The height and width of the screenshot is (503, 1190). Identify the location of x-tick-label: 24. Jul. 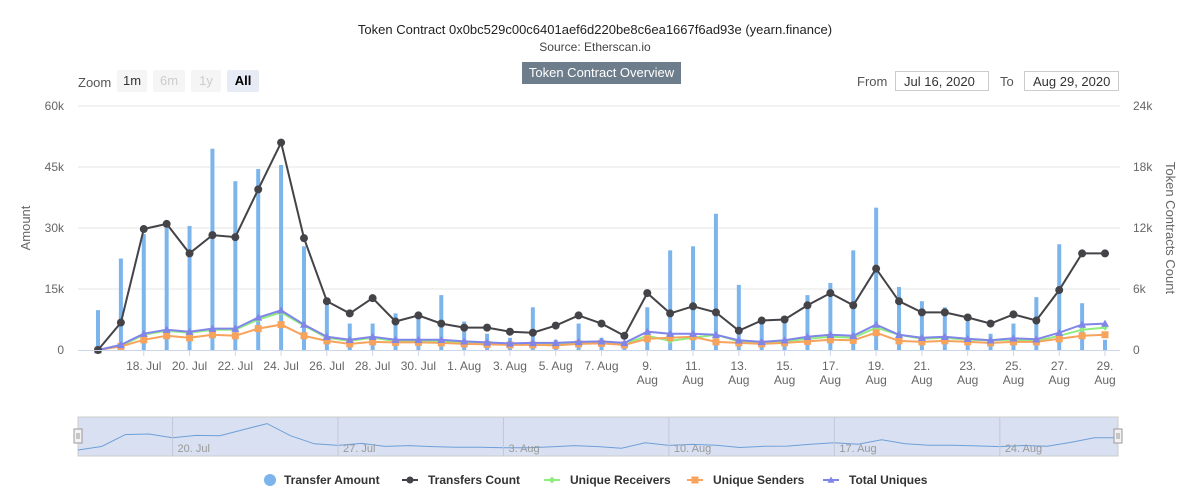
(280, 366).